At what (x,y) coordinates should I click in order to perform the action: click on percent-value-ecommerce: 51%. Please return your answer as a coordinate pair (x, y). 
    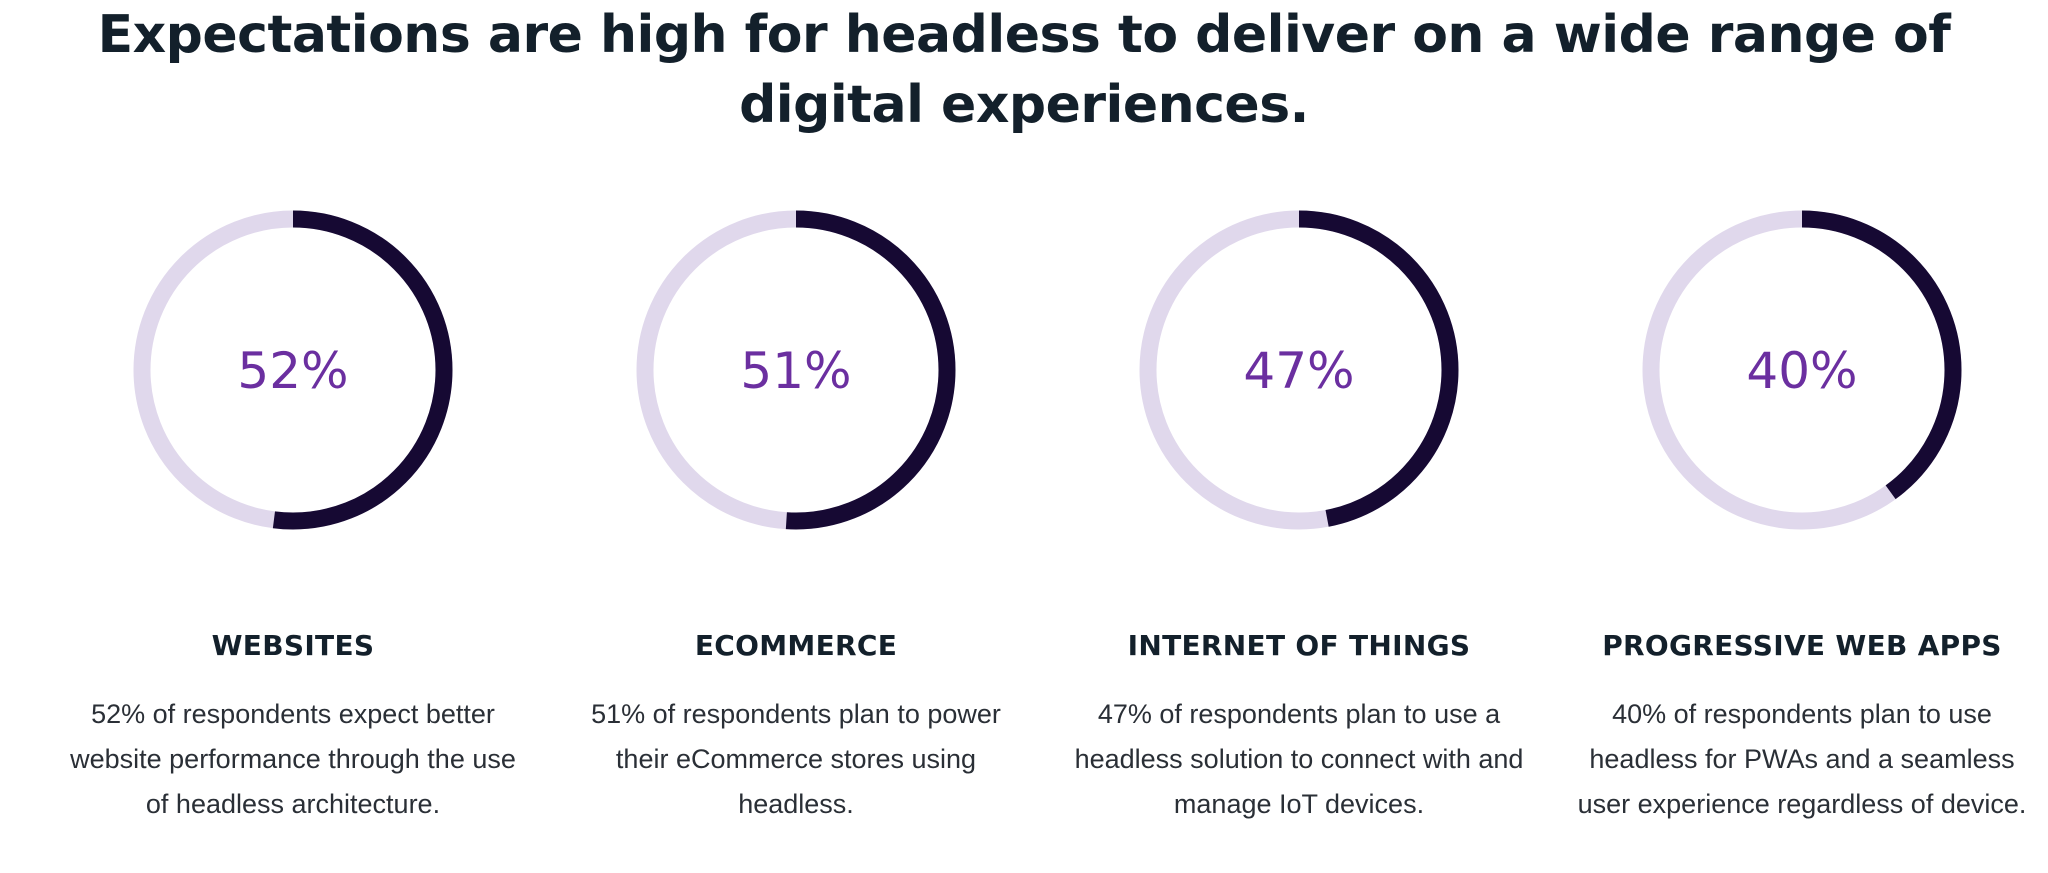
    Looking at the image, I should click on (795, 371).